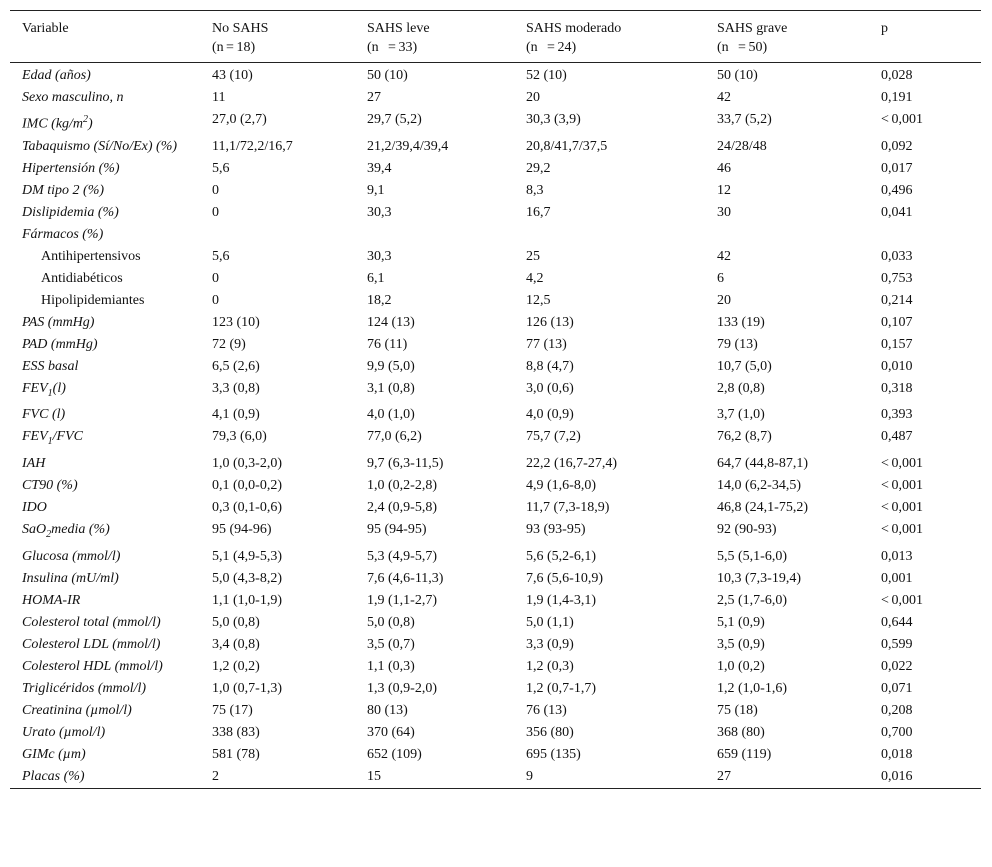  Describe the element at coordinates (402, 486) in the screenshot. I see `value-cell: 1,0 (0,2-2,8)` at that location.